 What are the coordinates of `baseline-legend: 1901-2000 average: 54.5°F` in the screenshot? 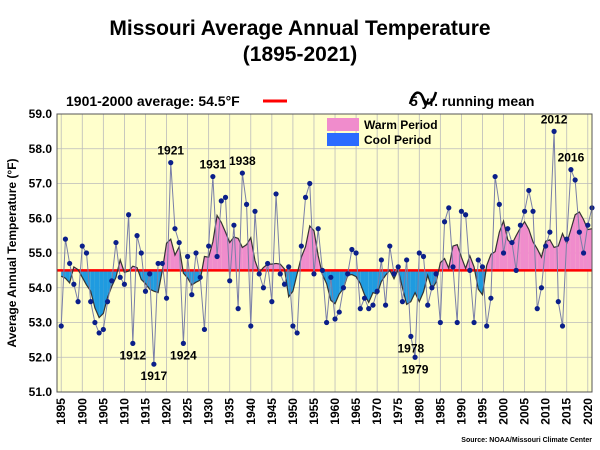 It's located at (153, 101).